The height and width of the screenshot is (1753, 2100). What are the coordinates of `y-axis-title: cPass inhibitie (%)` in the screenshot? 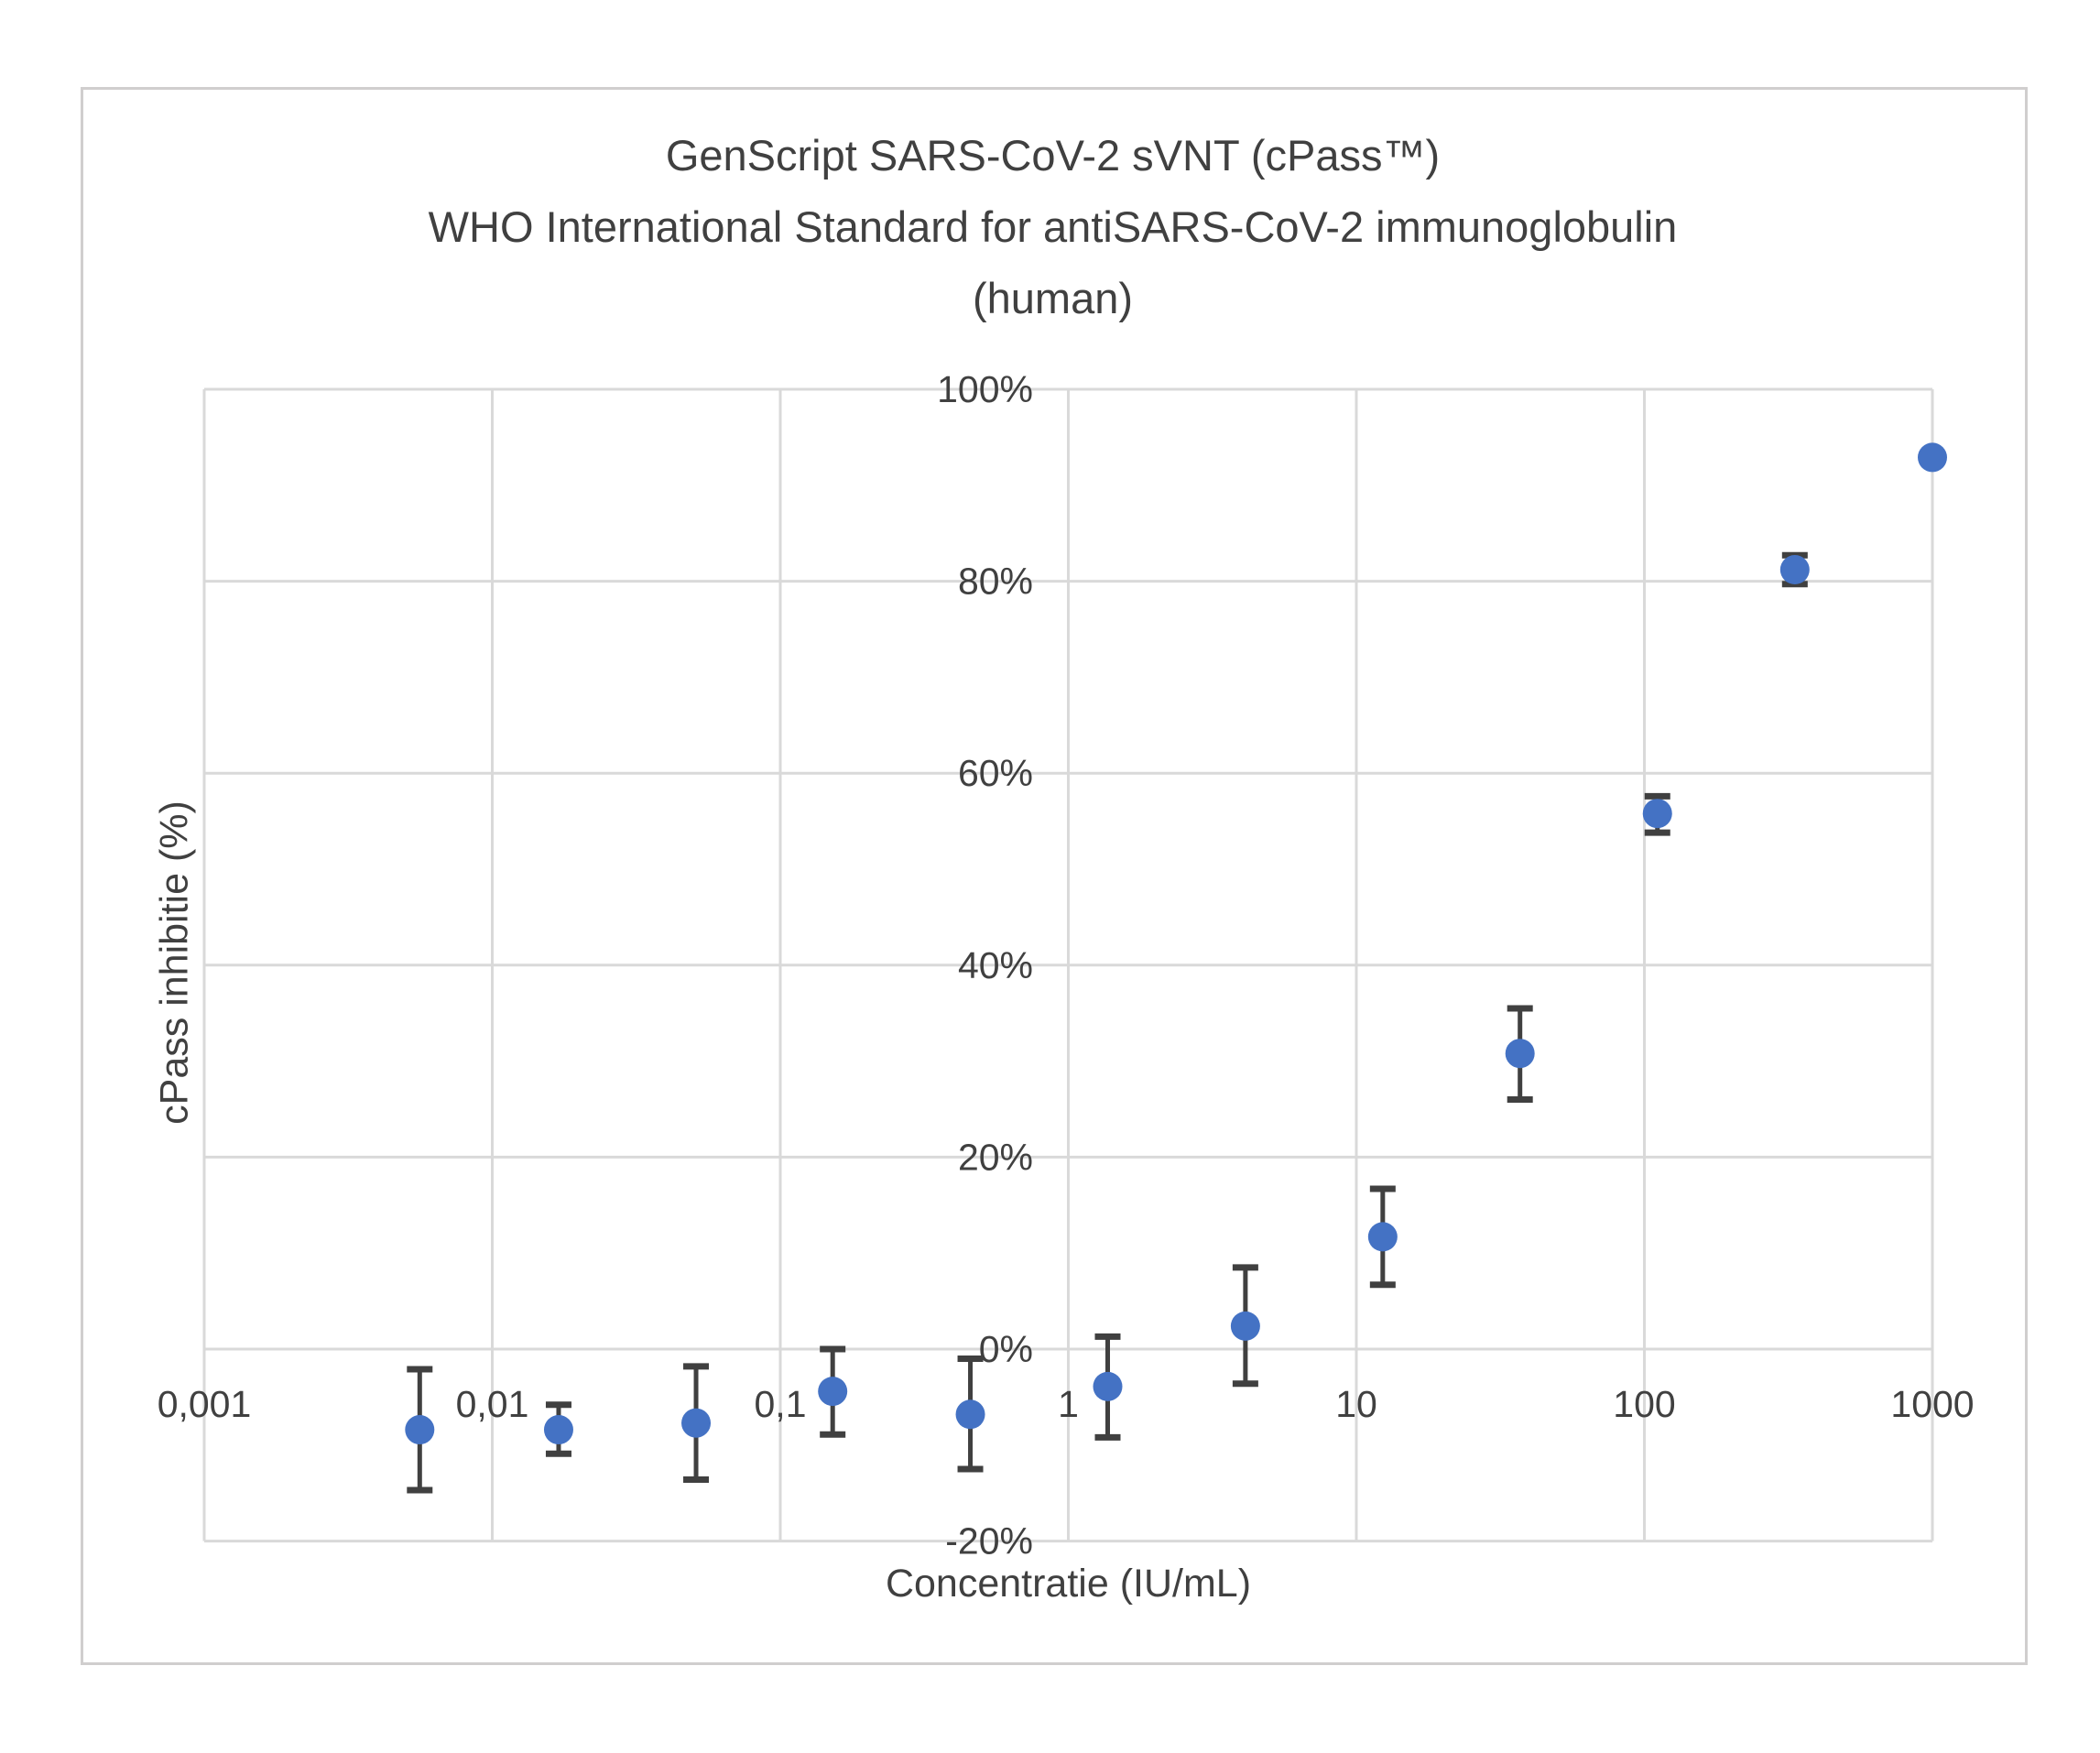 It's located at (175, 963).